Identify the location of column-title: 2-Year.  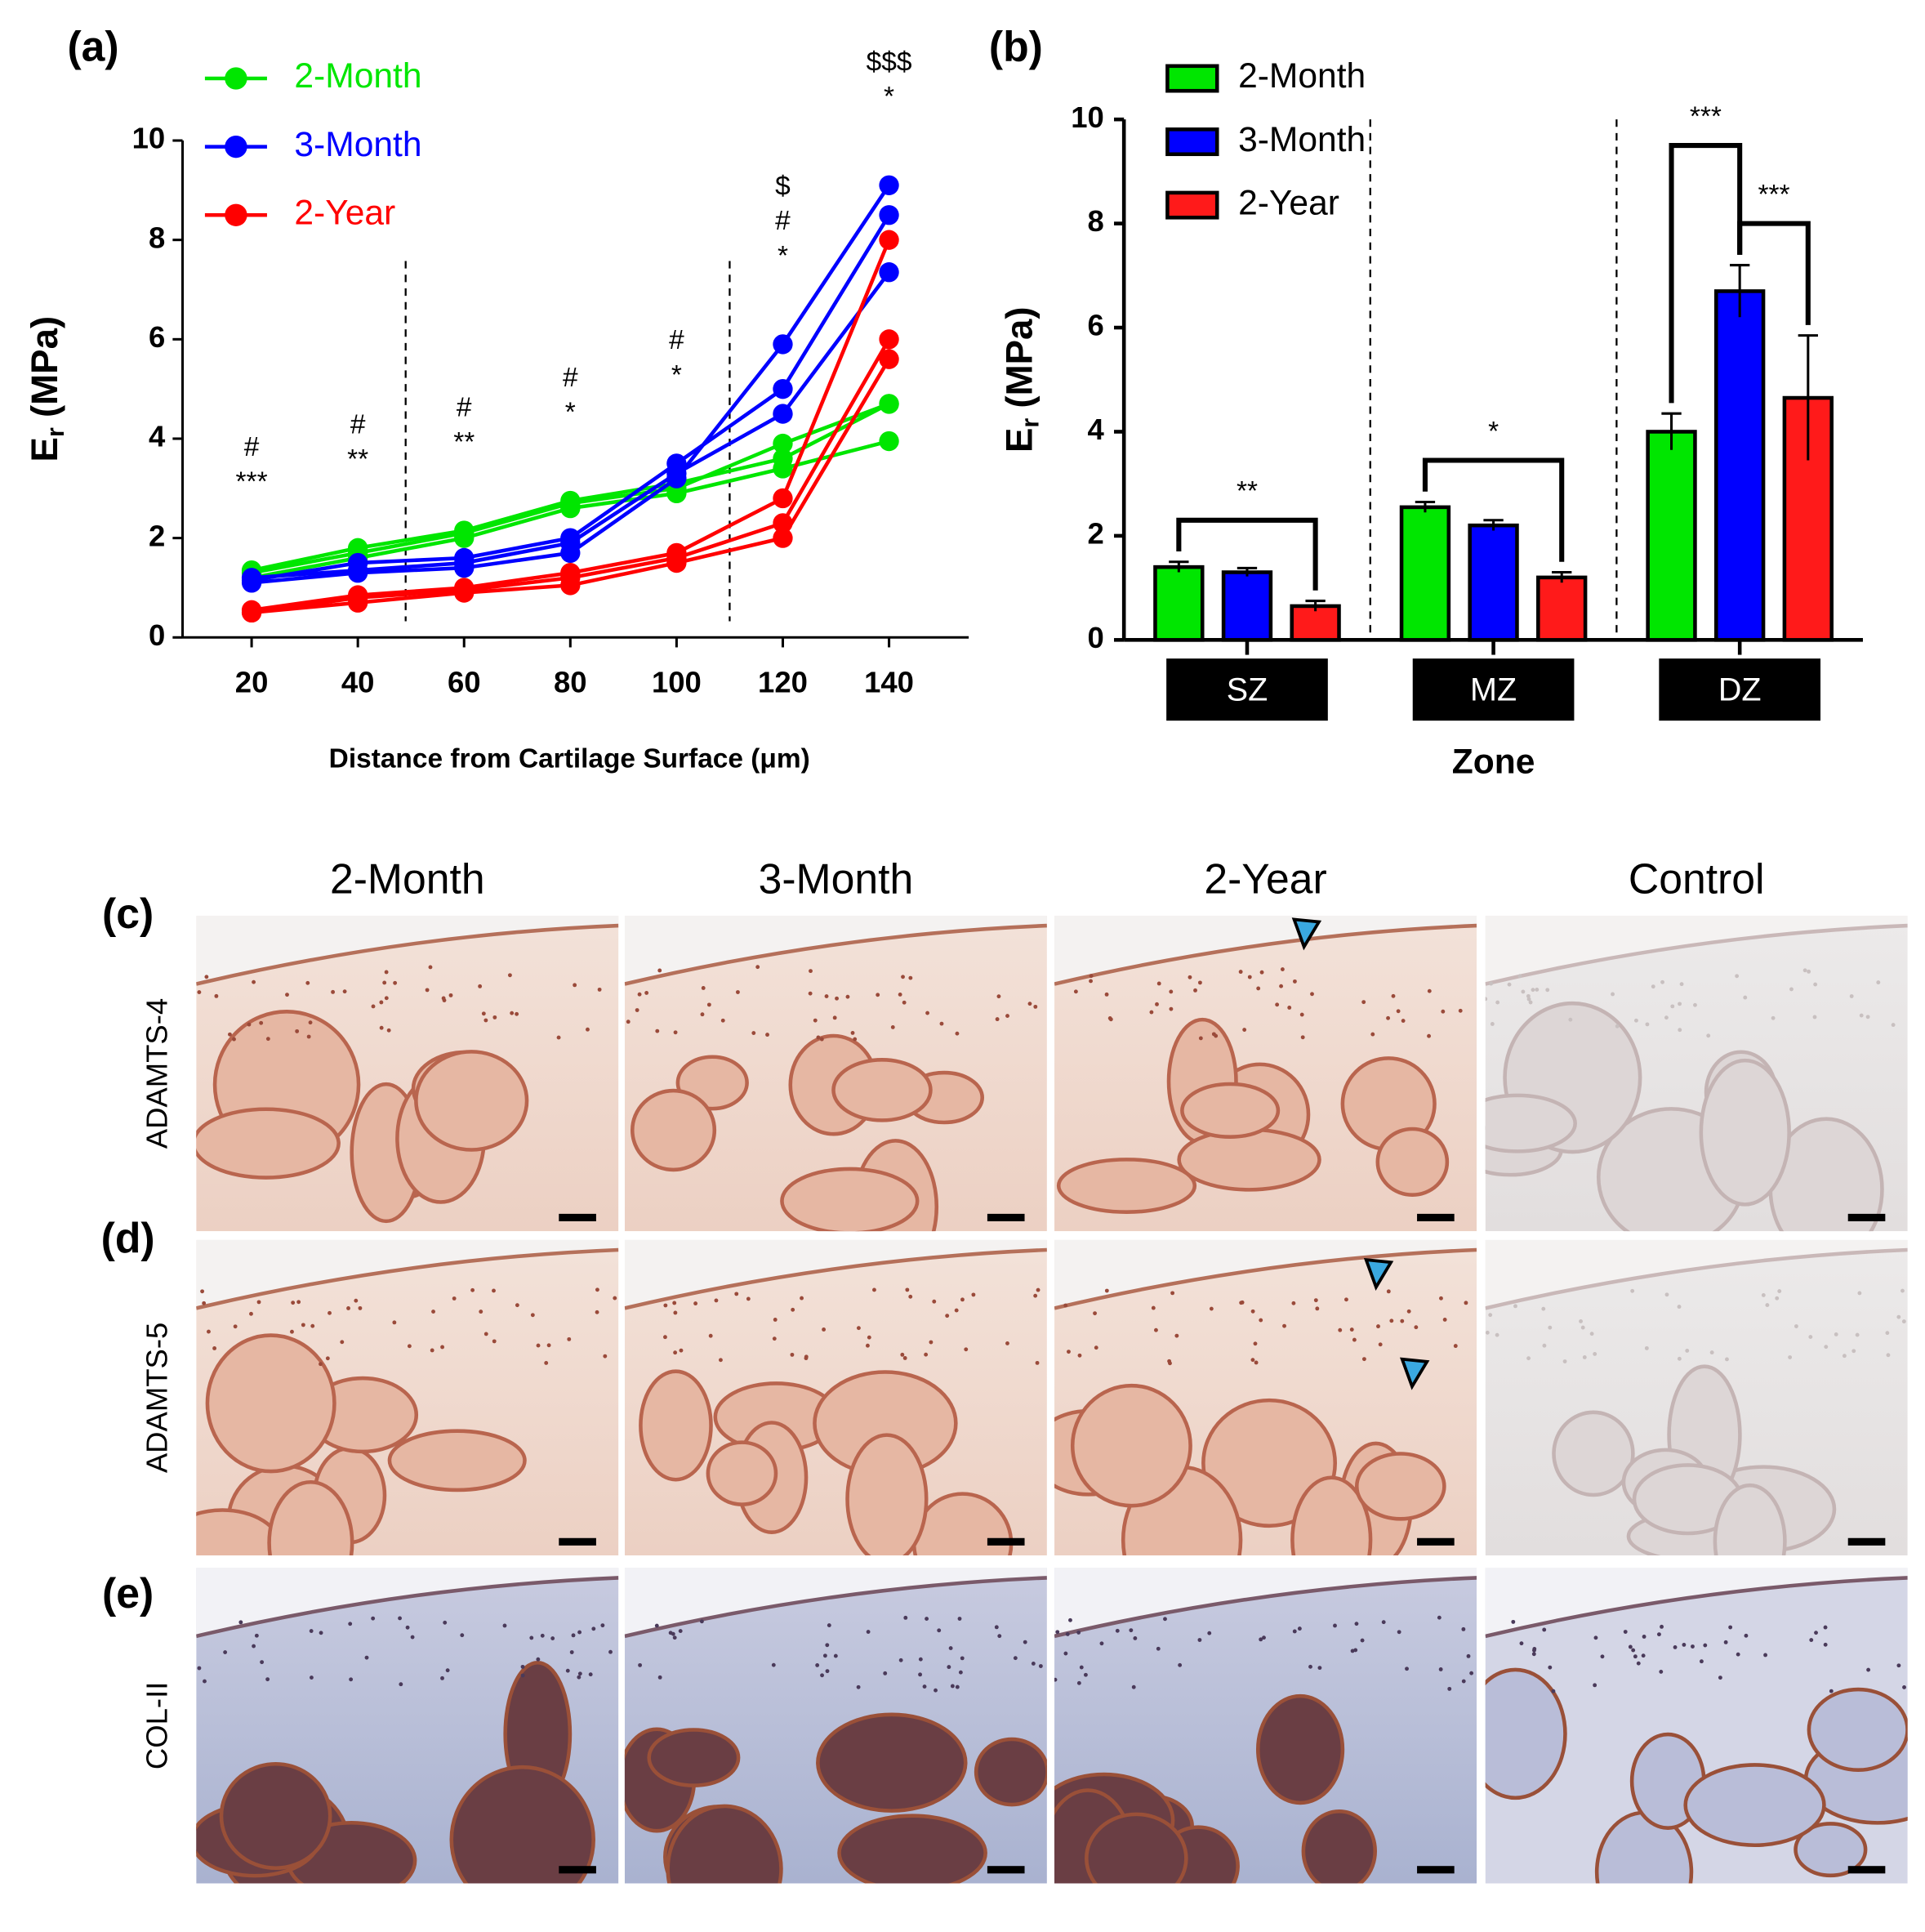
(1265, 879).